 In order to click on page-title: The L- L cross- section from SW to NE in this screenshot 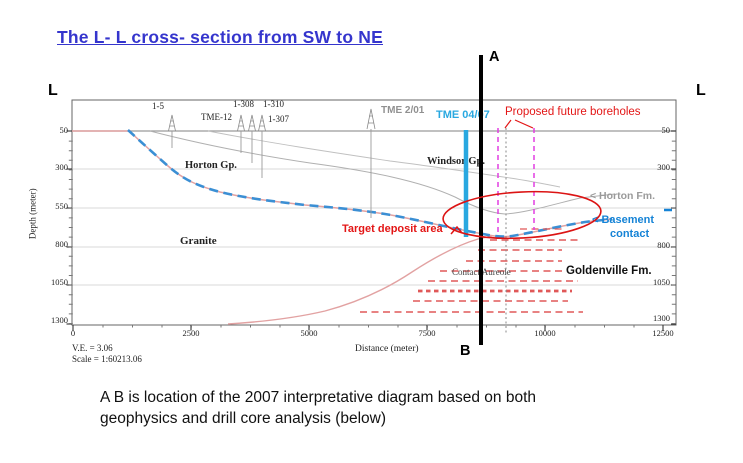, I will do `click(220, 37)`.